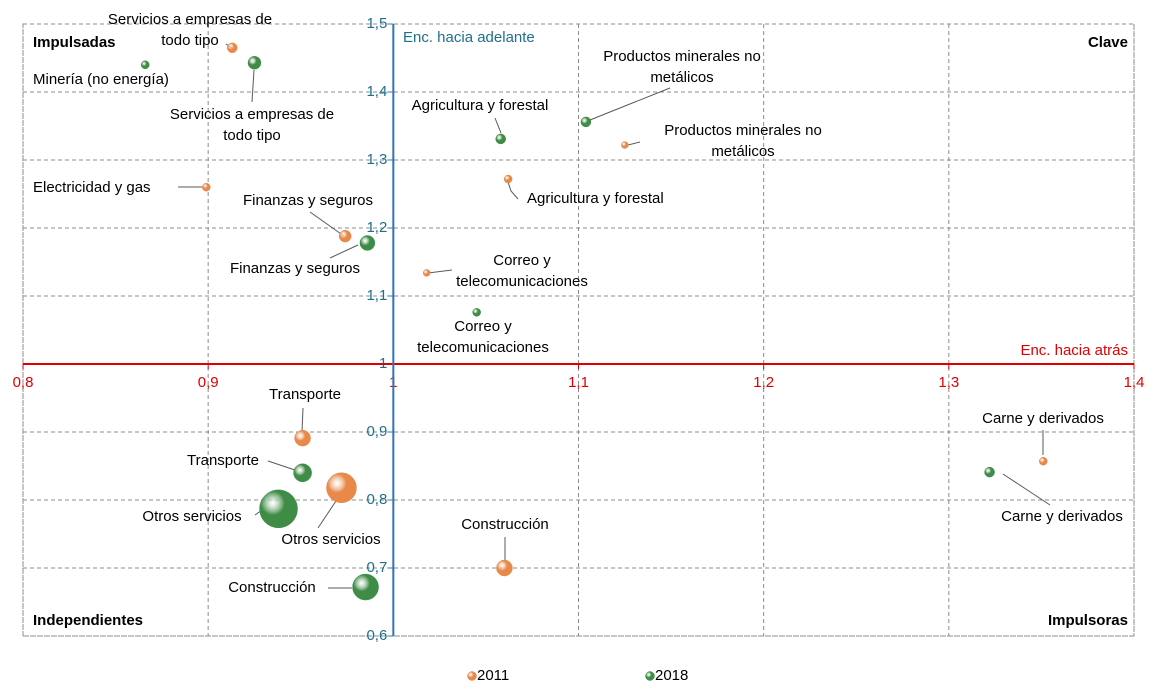 The height and width of the screenshot is (683, 1150). What do you see at coordinates (469, 37) in the screenshot?
I see `y-axis-title: Enc. hacia adelante` at bounding box center [469, 37].